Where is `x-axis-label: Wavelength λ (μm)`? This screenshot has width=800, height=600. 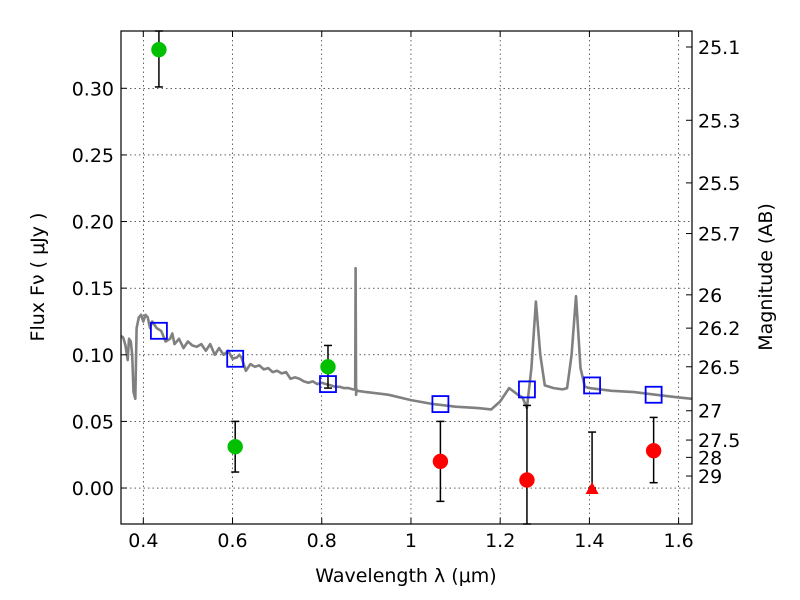
x-axis-label: Wavelength λ (μm) is located at coordinates (405, 576).